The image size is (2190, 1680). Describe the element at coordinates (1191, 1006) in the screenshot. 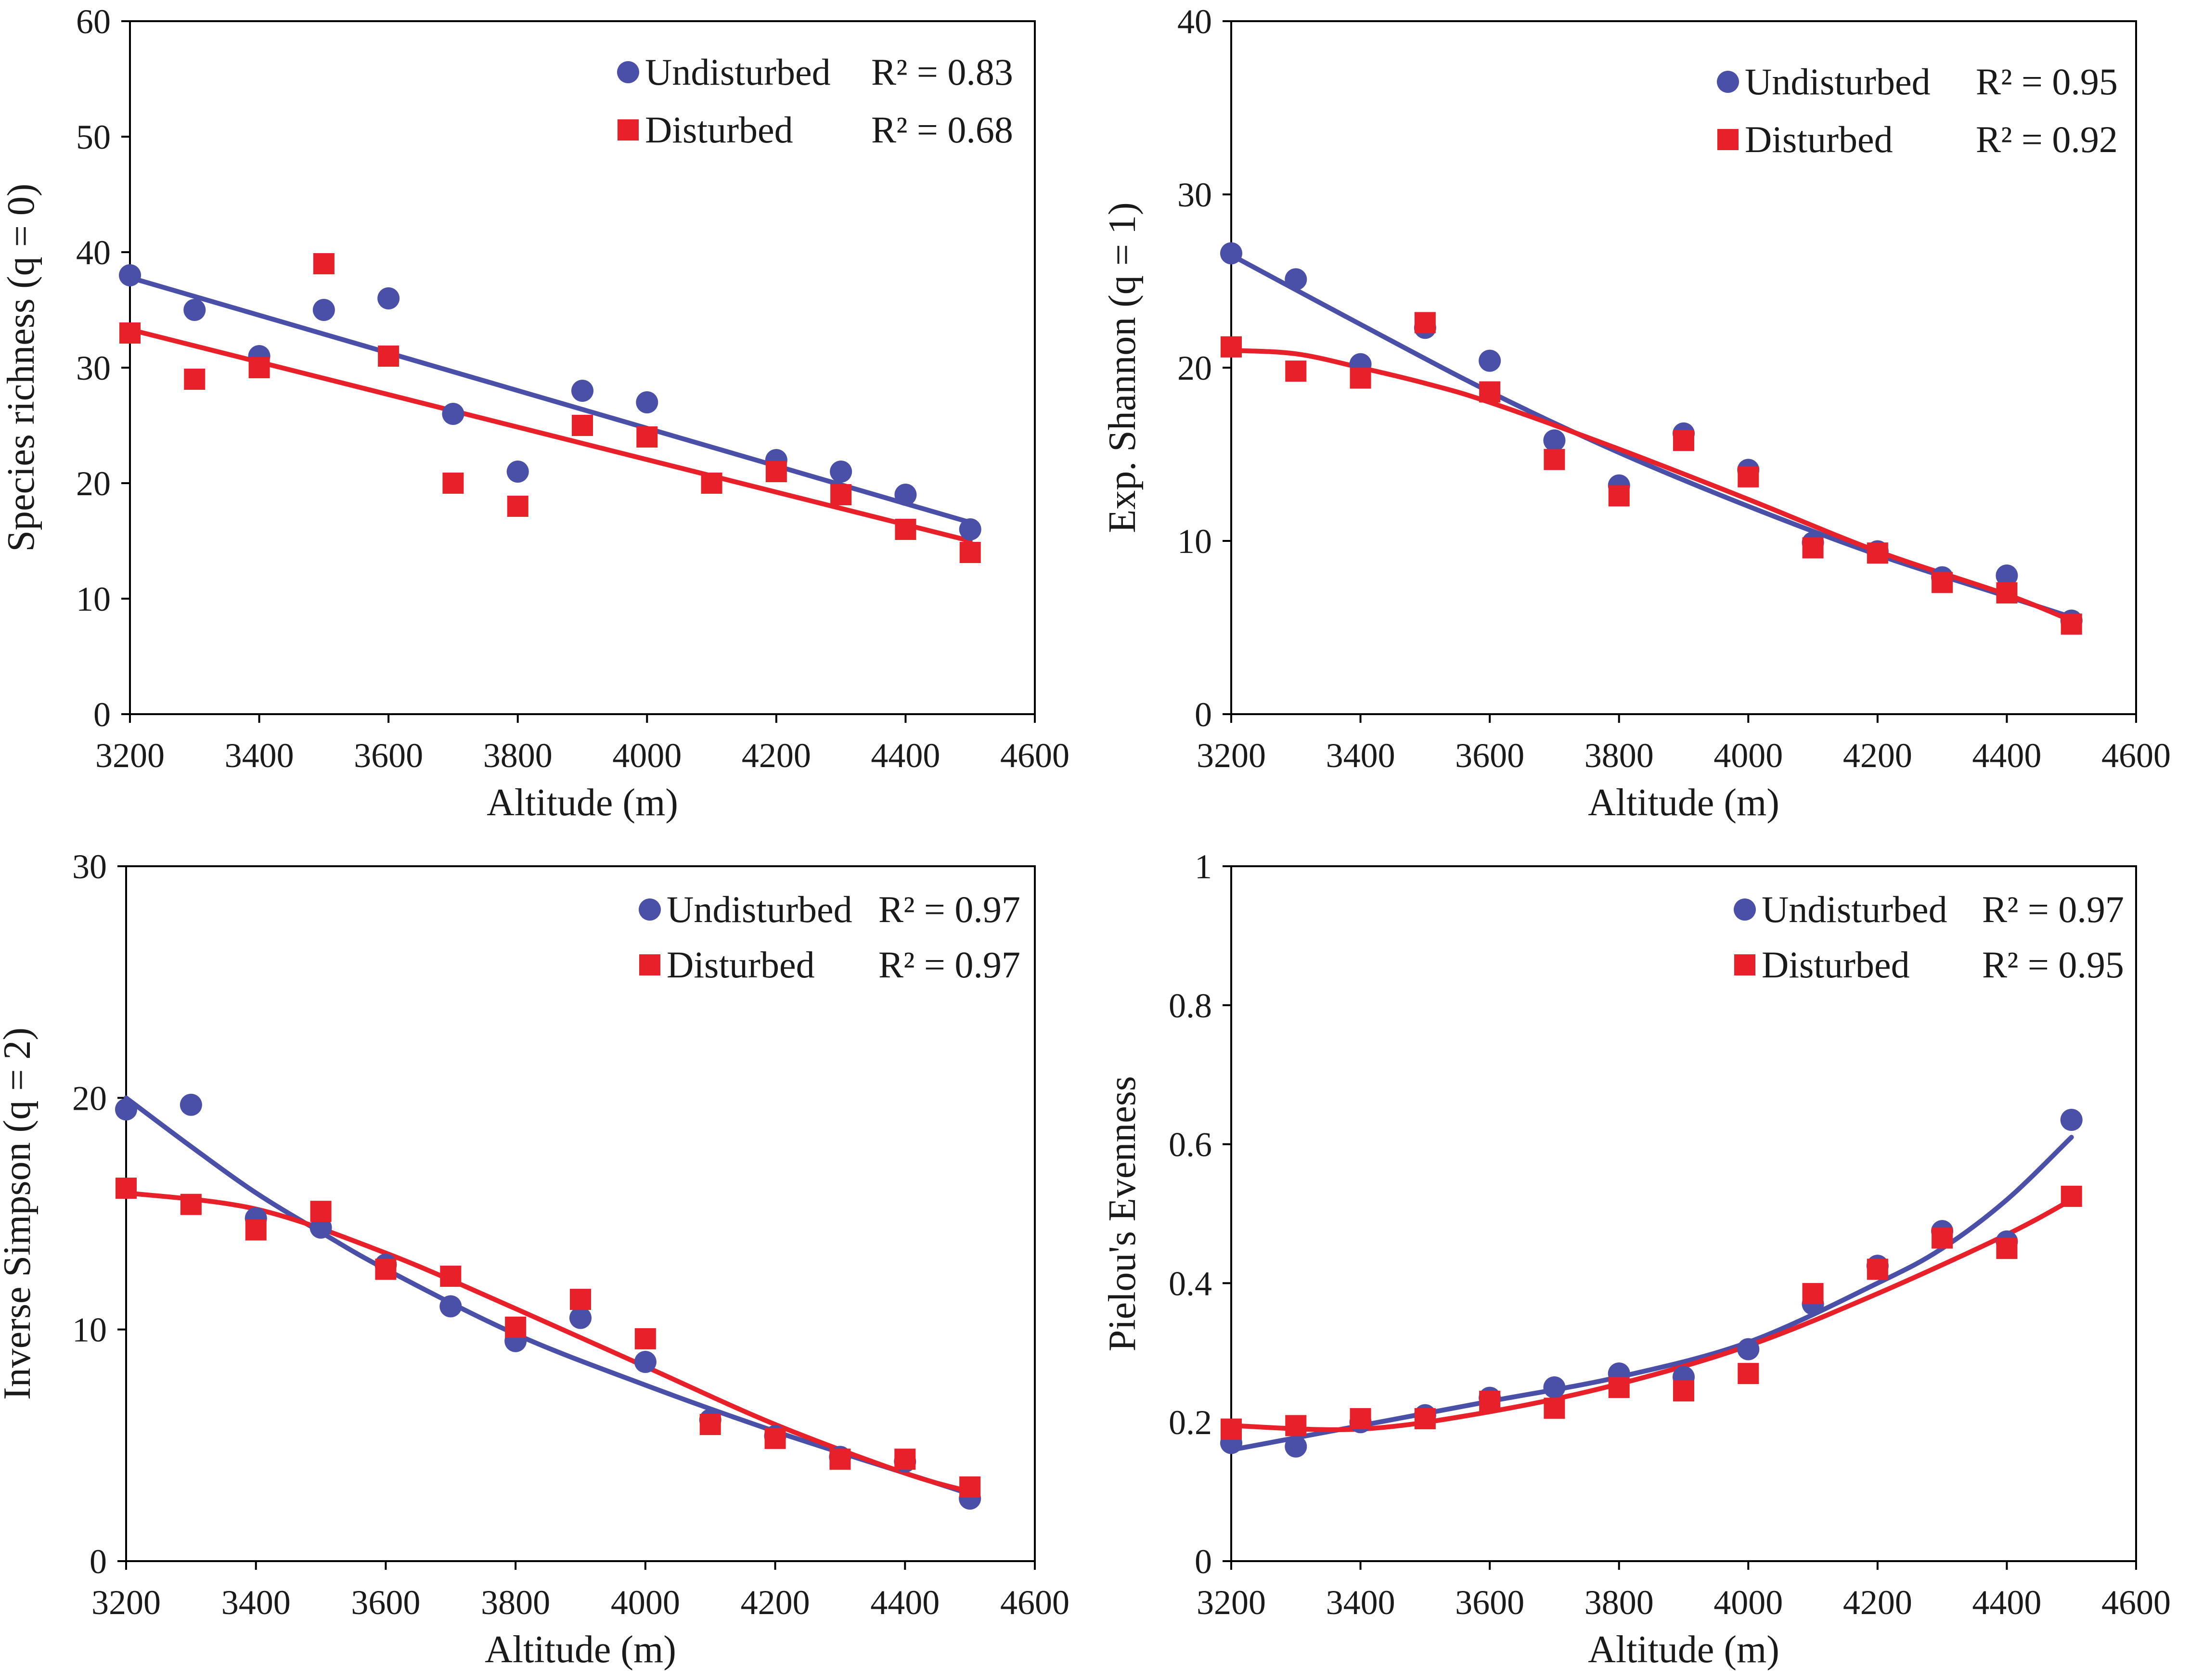

I see `y-tick-label: 0.8` at that location.